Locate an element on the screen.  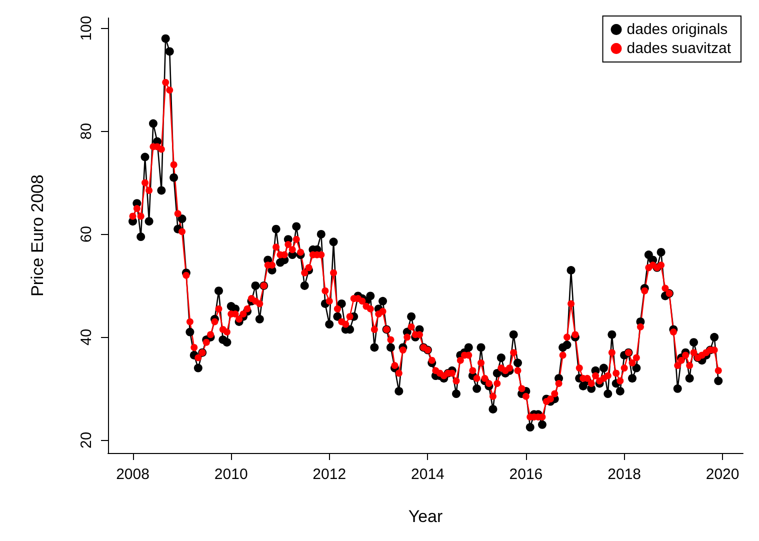
x-tick-label: 2018 is located at coordinates (625, 474).